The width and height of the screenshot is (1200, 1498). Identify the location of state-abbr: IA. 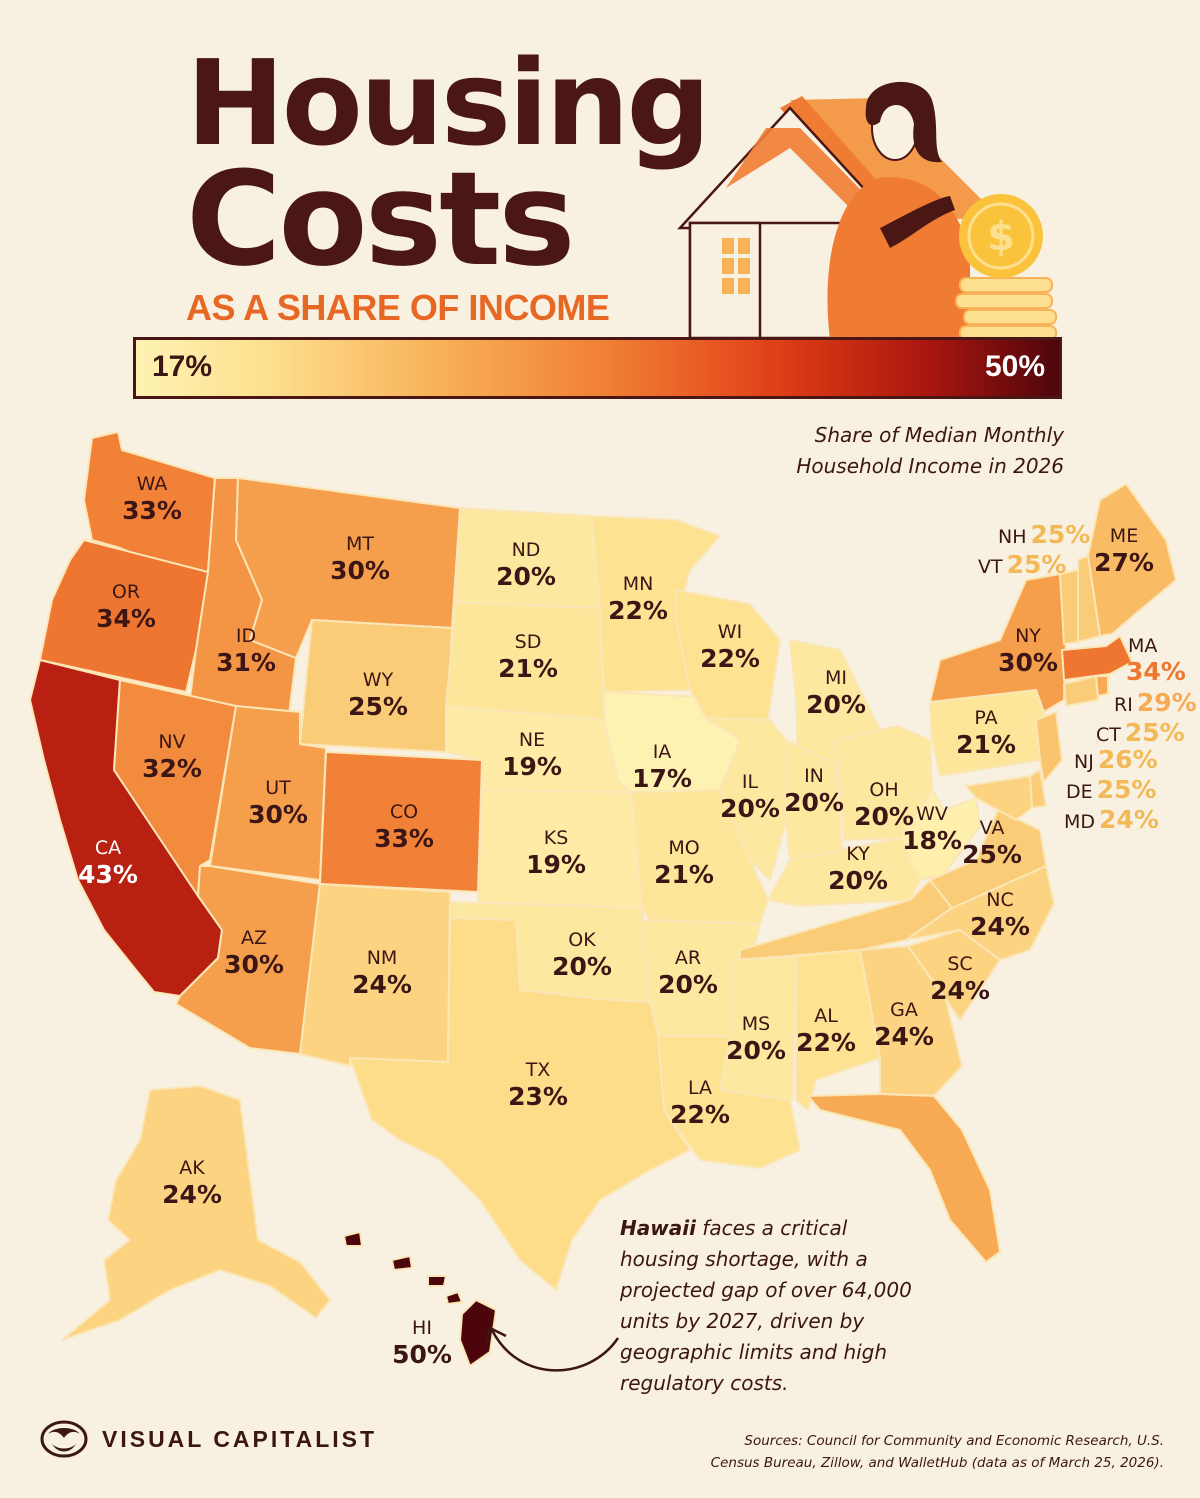
(662, 752).